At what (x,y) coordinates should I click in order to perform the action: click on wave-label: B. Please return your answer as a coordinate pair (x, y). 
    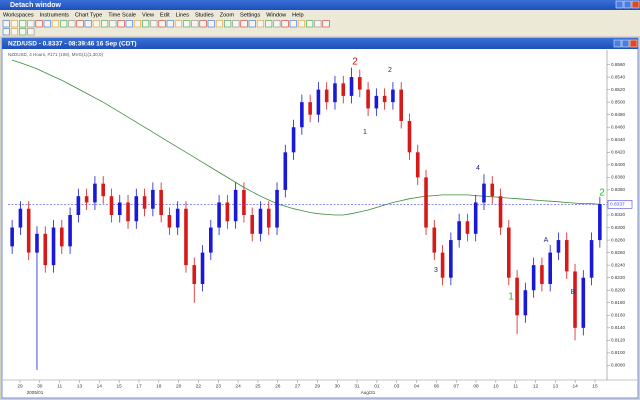
    Looking at the image, I should click on (573, 292).